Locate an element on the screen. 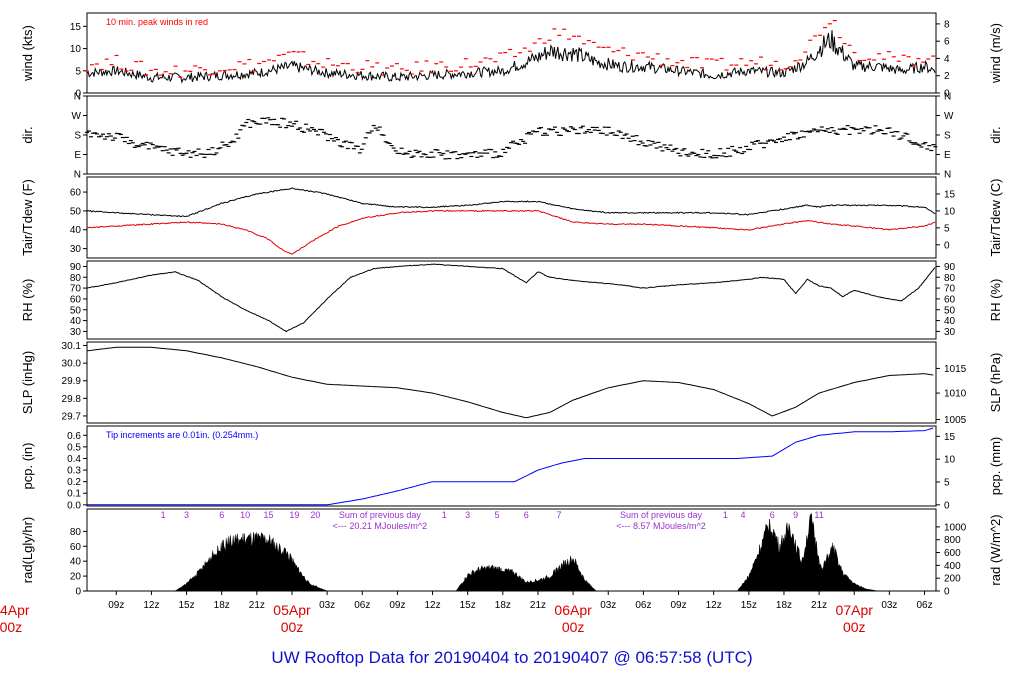 The image size is (1024, 700). y-tick-label-right: E is located at coordinates (947, 155).